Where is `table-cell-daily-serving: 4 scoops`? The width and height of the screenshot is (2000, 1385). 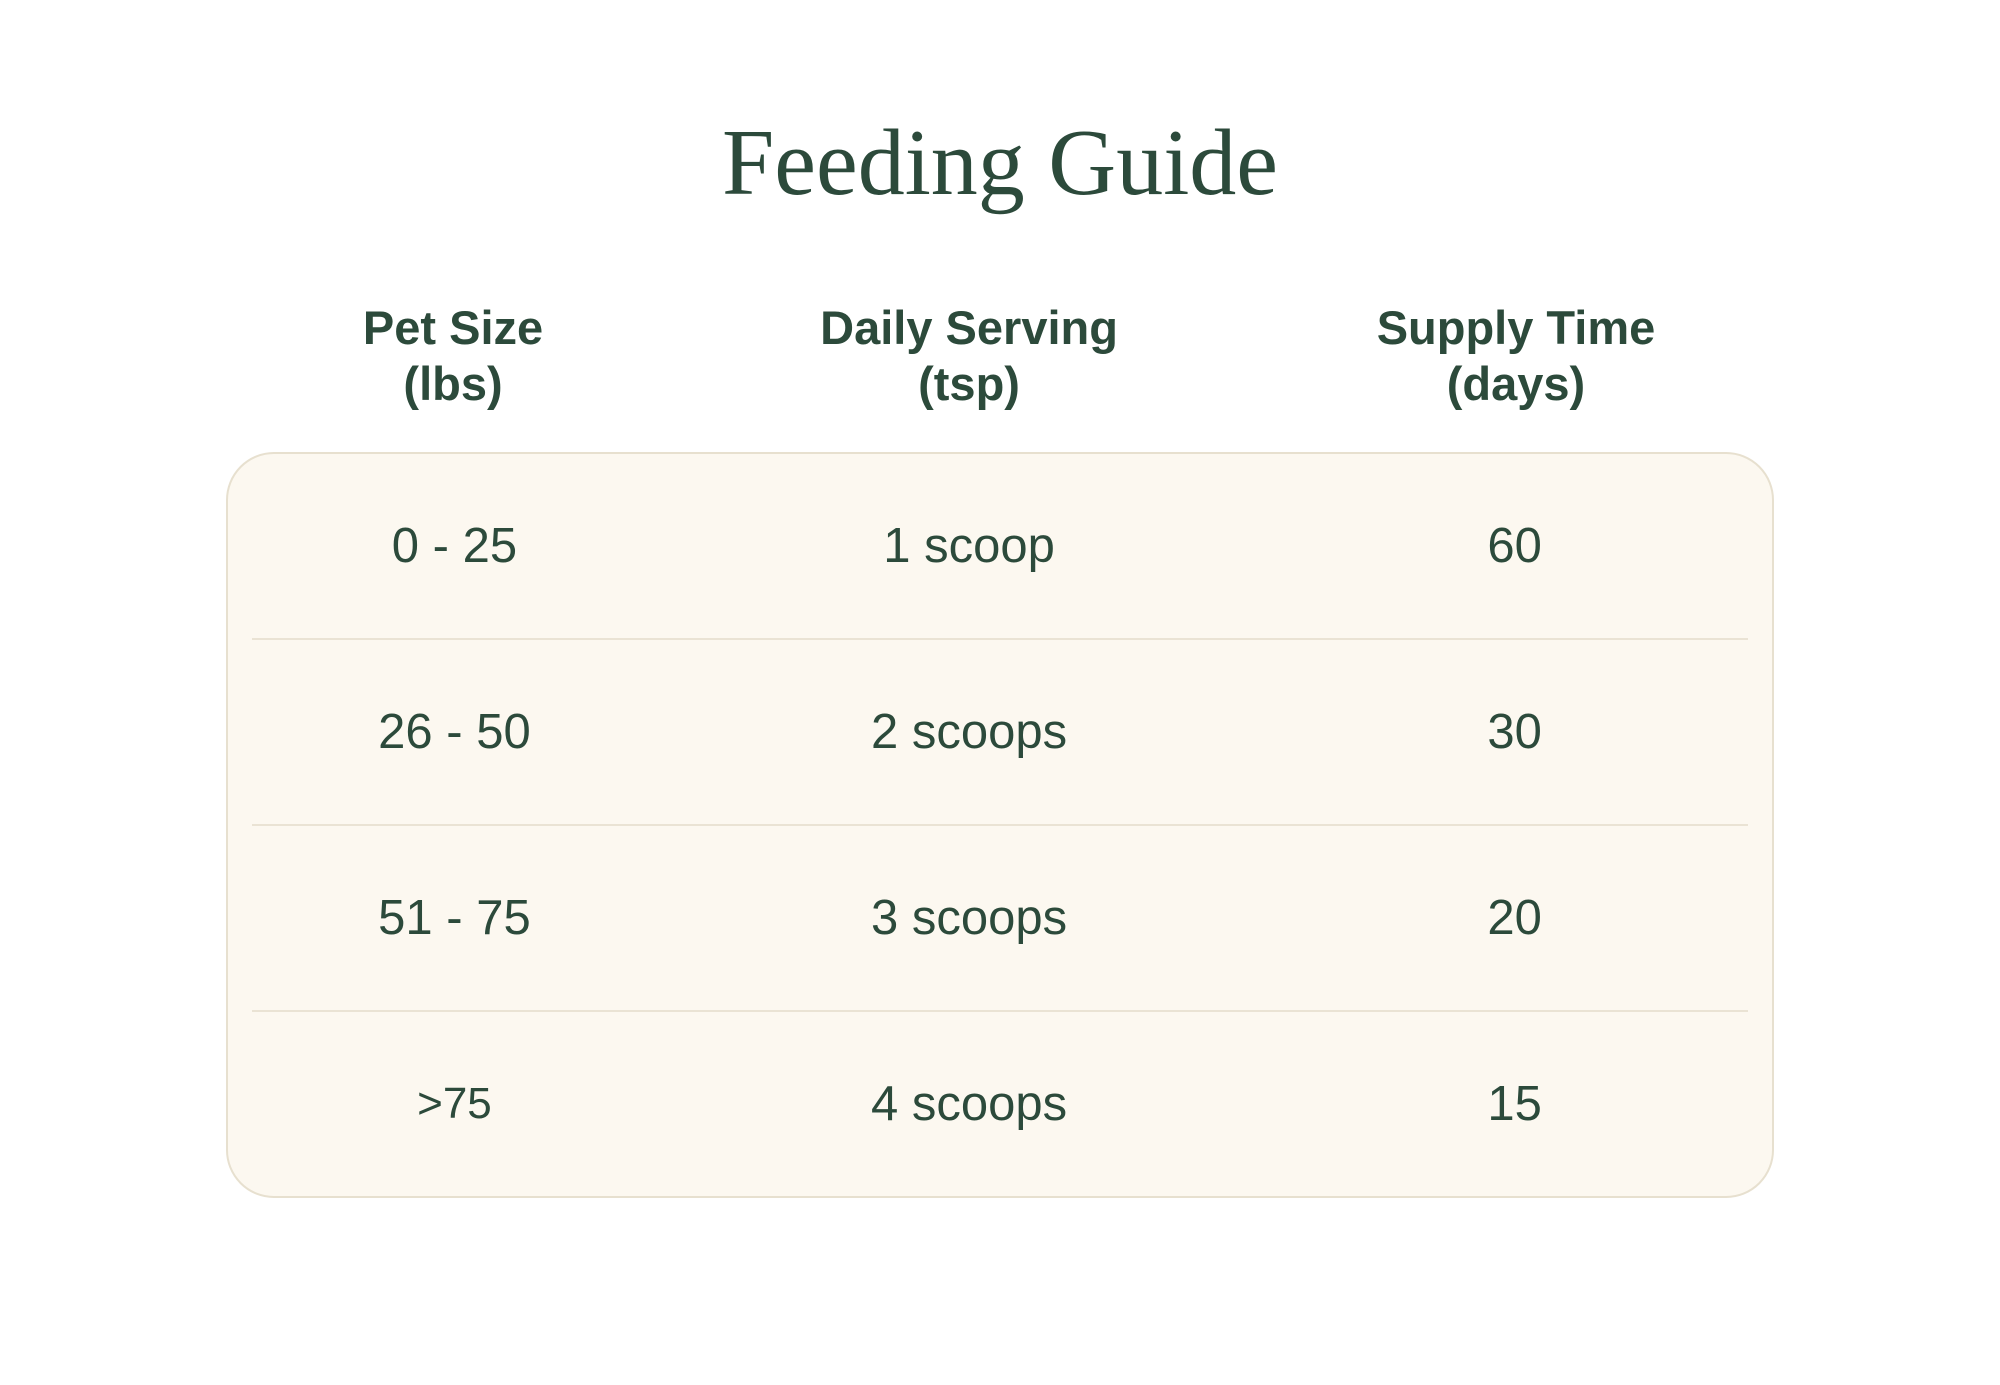
table-cell-daily-serving: 4 scoops is located at coordinates (969, 1104).